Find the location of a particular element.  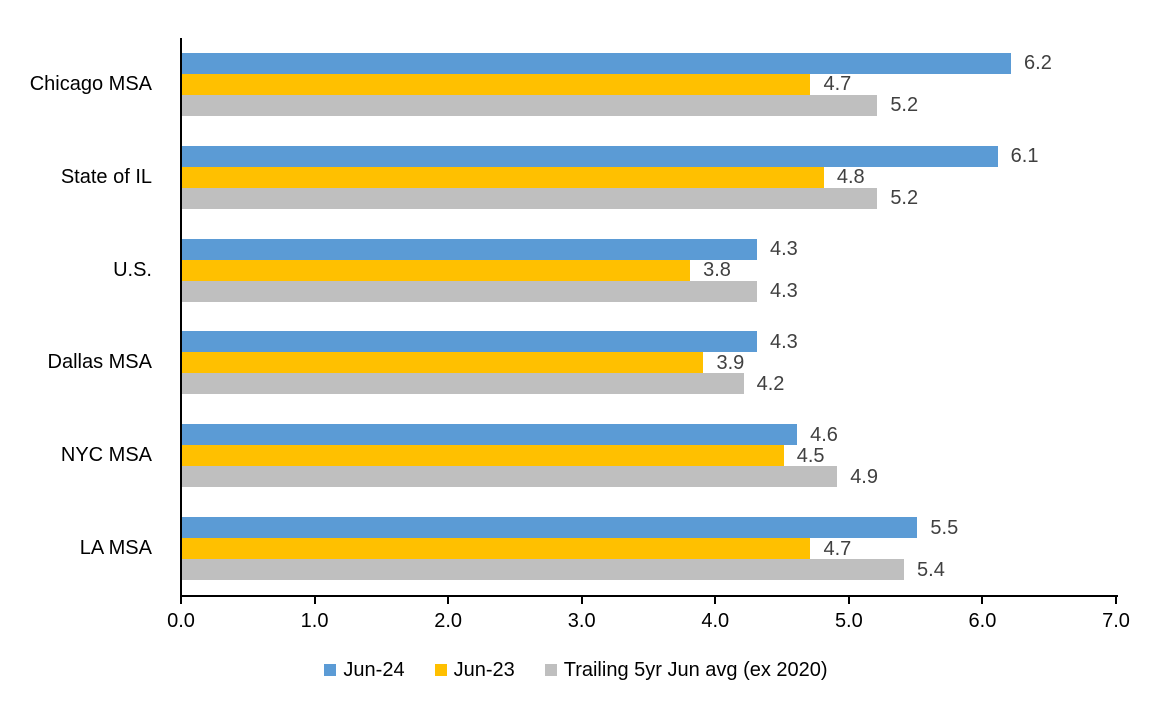

value-label: 5.4 is located at coordinates (931, 569).